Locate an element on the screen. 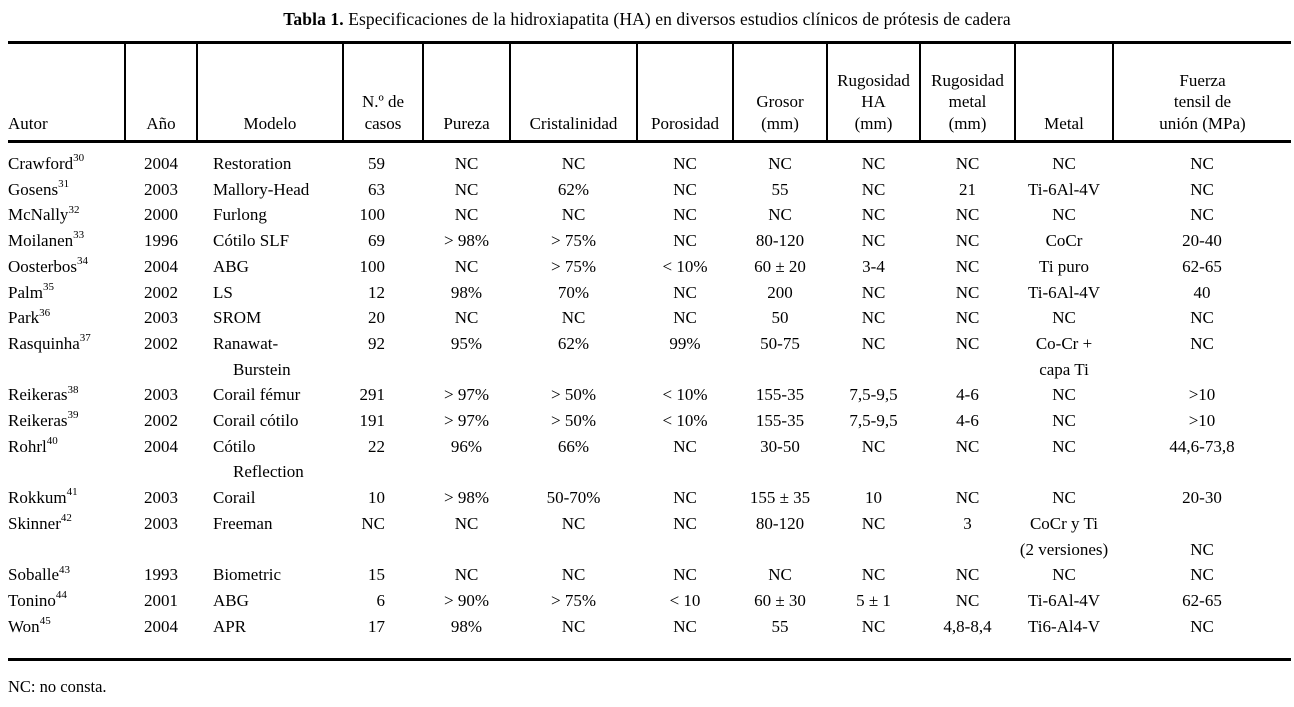 The image size is (1294, 707). cell-cristalinidad: 50-70% is located at coordinates (573, 498).